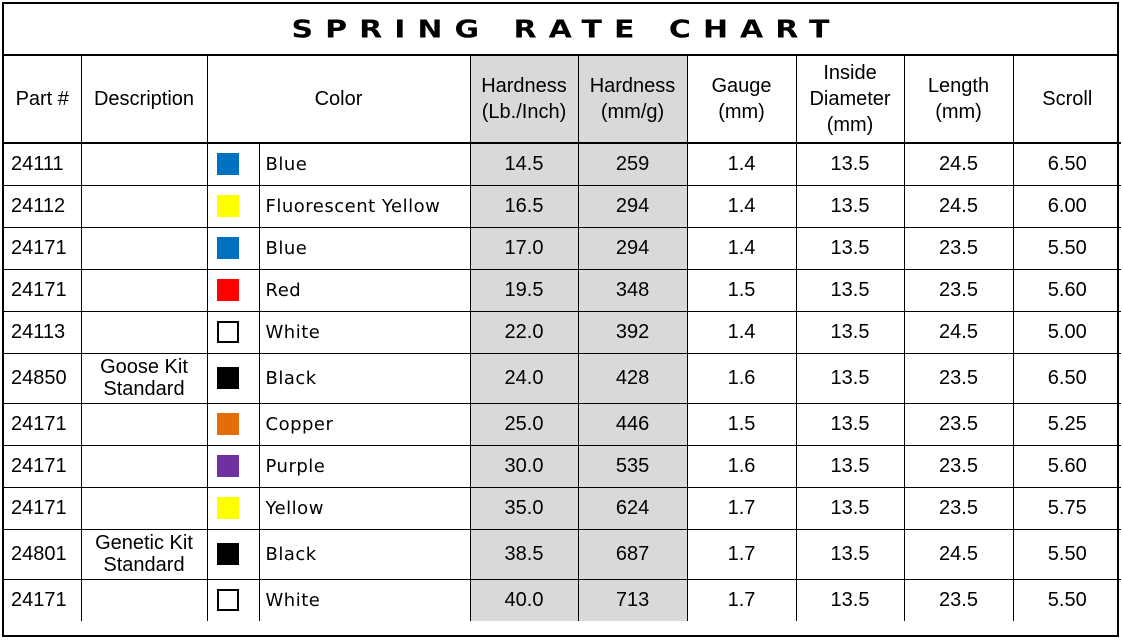 Image resolution: width=1123 pixels, height=641 pixels. What do you see at coordinates (43, 164) in the screenshot?
I see `part-number-cell: 24111` at bounding box center [43, 164].